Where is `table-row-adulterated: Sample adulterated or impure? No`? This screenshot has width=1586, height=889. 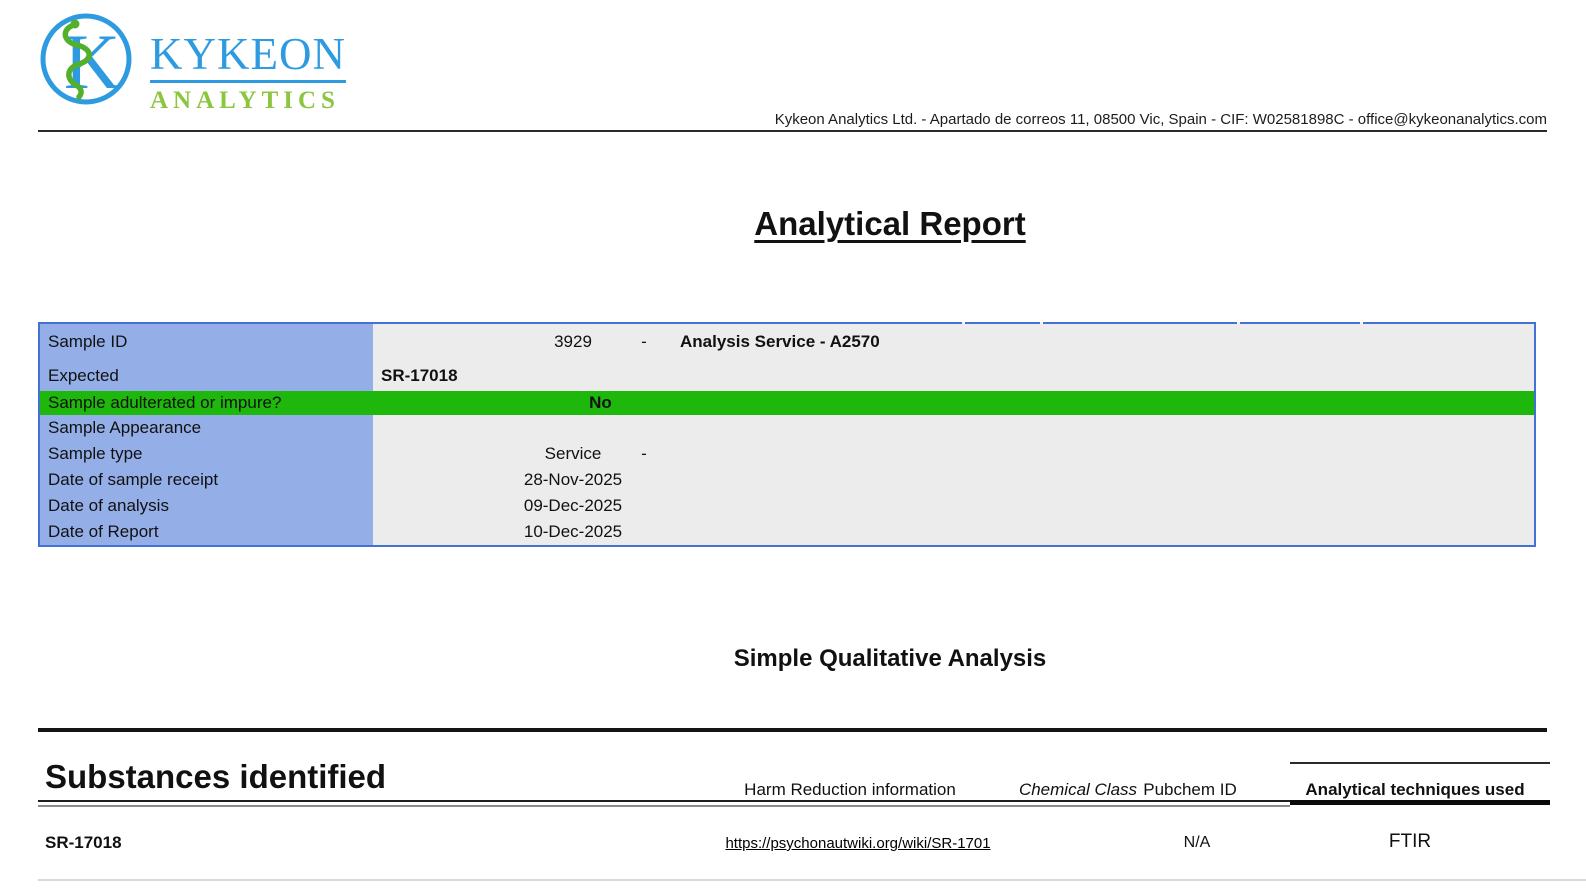 table-row-adulterated: Sample adulterated or impure? No is located at coordinates (787, 403).